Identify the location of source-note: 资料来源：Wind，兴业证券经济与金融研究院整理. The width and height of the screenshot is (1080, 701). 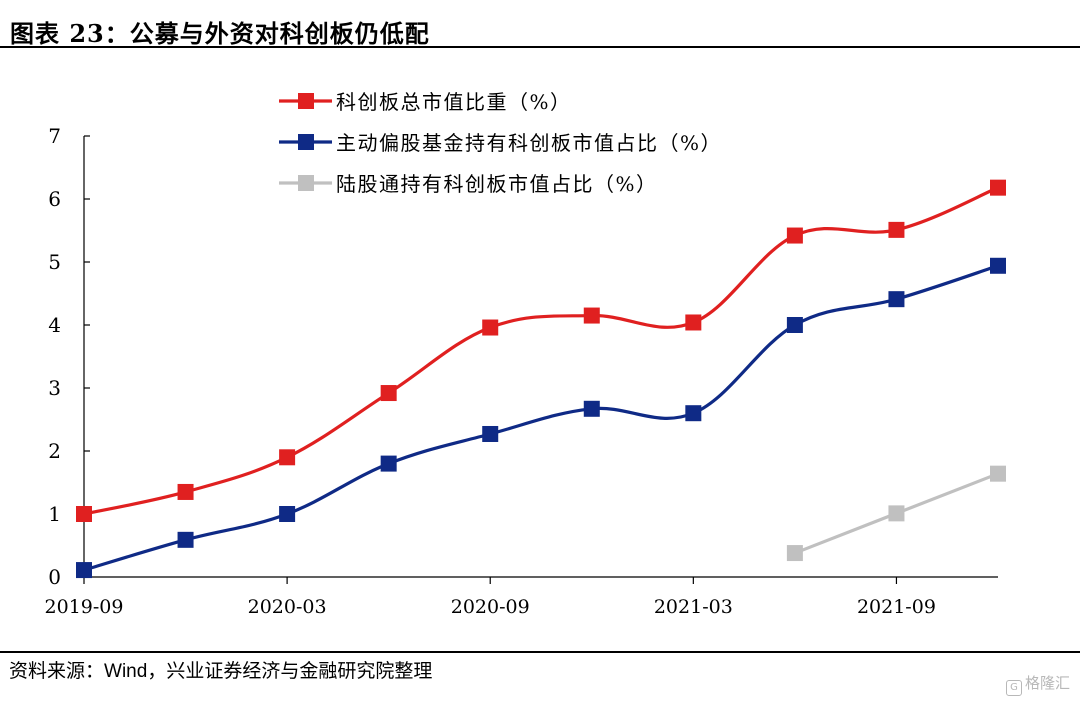
(220, 669).